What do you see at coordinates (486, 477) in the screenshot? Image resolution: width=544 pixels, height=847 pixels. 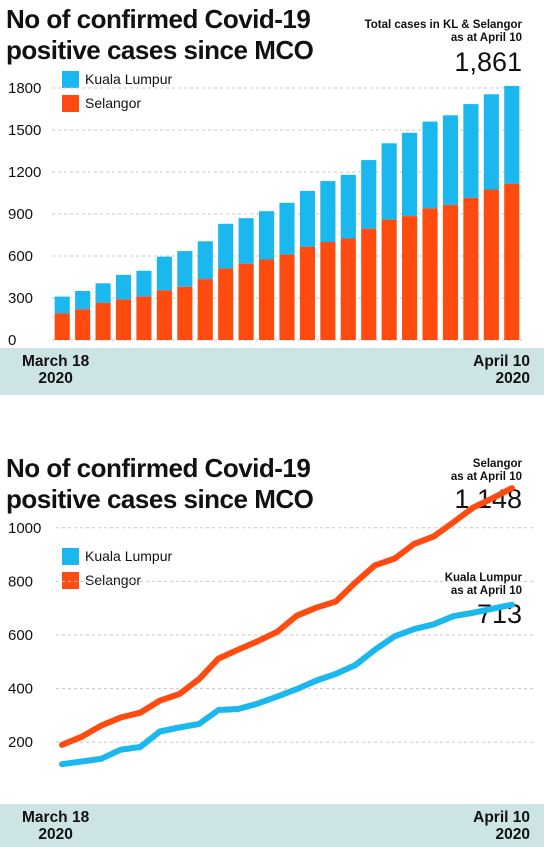 I see `selangor-note-line2: as at April 10` at bounding box center [486, 477].